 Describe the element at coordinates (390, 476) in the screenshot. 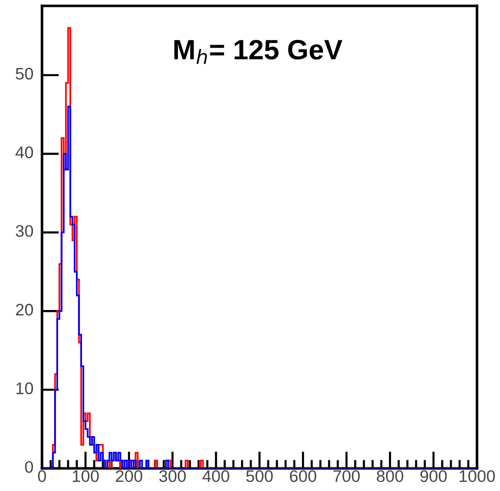

I see `x-tick-label: 800` at that location.